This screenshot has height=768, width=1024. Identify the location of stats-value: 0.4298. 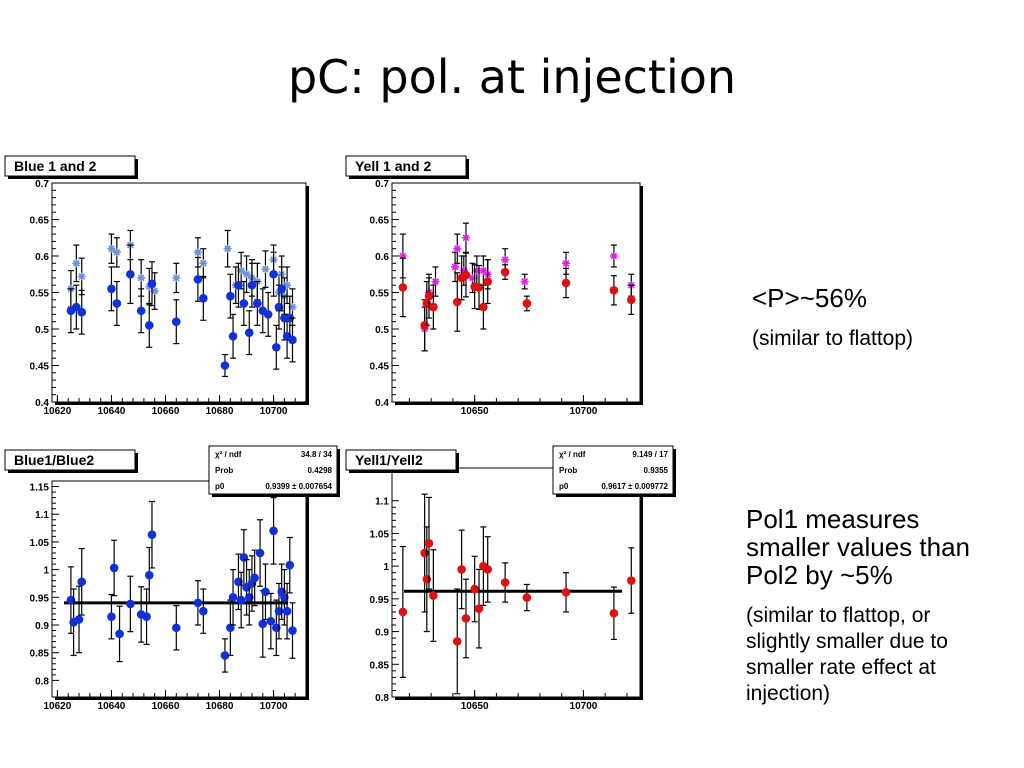
(320, 470).